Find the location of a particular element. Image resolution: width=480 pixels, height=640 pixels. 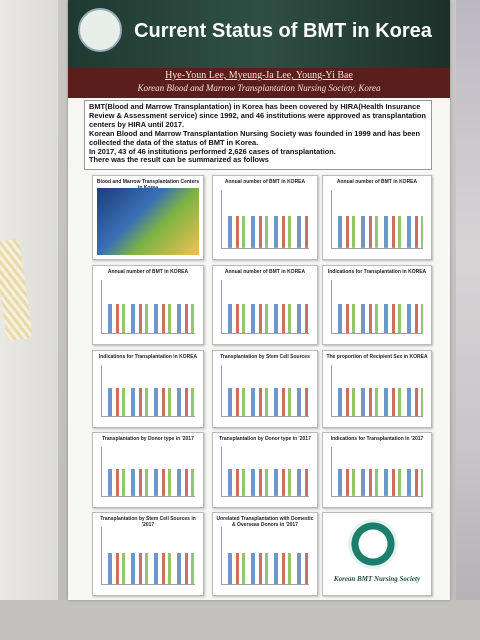

panel-title: Transplantation by Stem Cell Sources is located at coordinates (265, 357).